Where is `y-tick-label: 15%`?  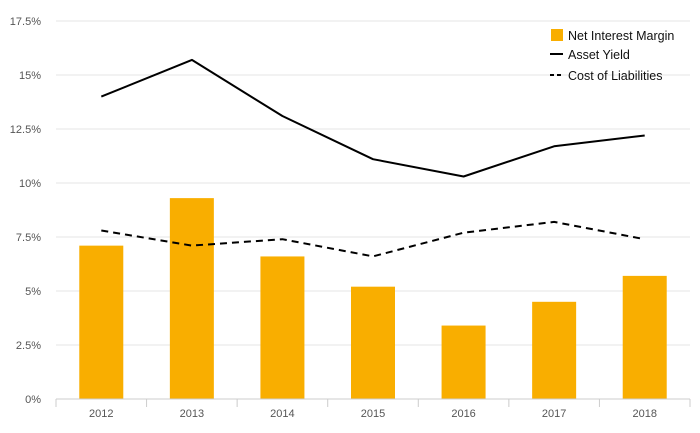 y-tick-label: 15% is located at coordinates (30, 76).